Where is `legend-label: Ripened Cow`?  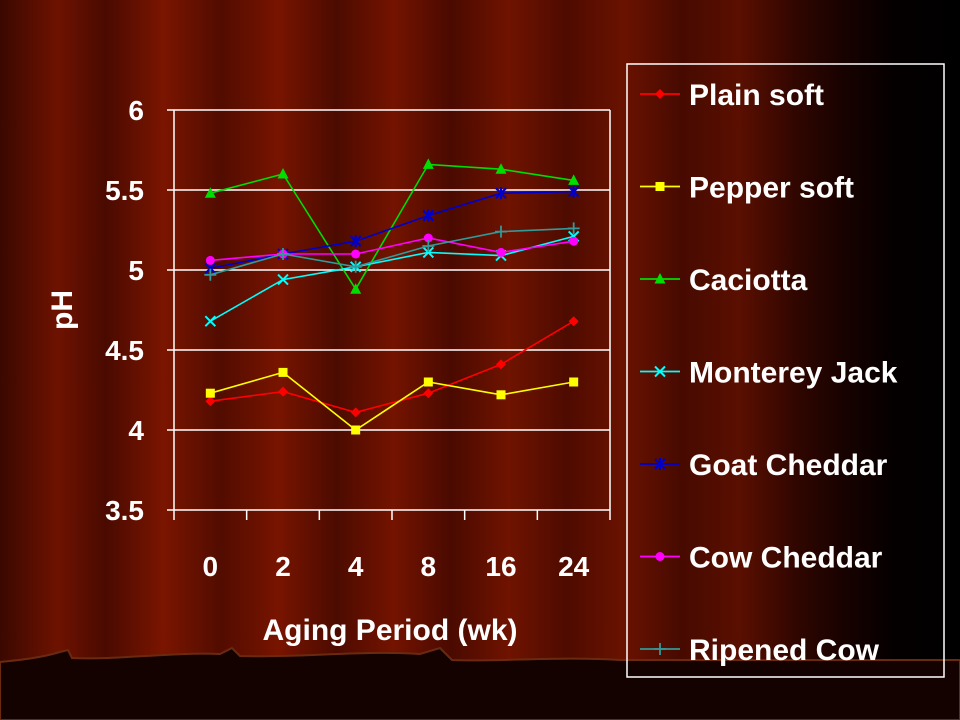
legend-label: Ripened Cow is located at coordinates (784, 650).